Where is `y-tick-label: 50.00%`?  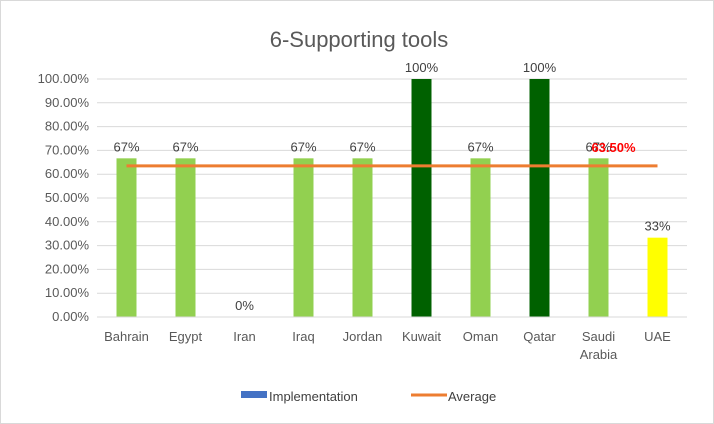
y-tick-label: 50.00% is located at coordinates (67, 197).